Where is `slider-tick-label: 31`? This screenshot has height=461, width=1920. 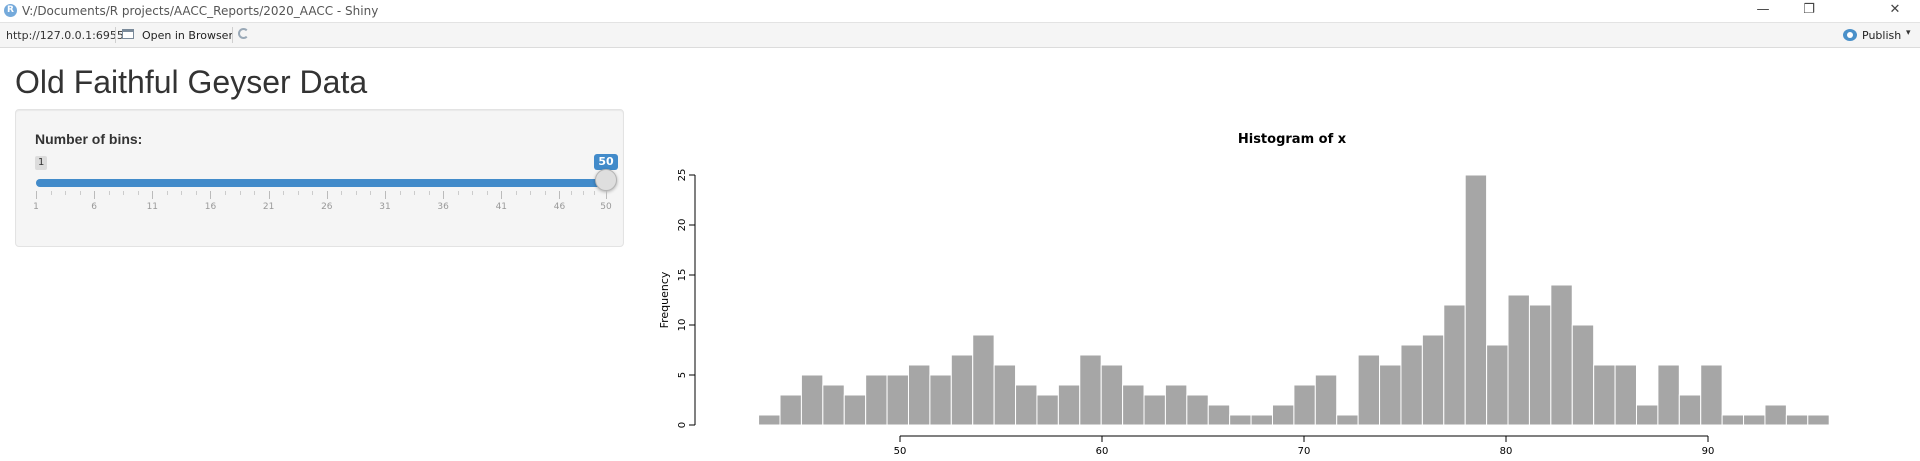
slider-tick-label: 31 is located at coordinates (385, 207).